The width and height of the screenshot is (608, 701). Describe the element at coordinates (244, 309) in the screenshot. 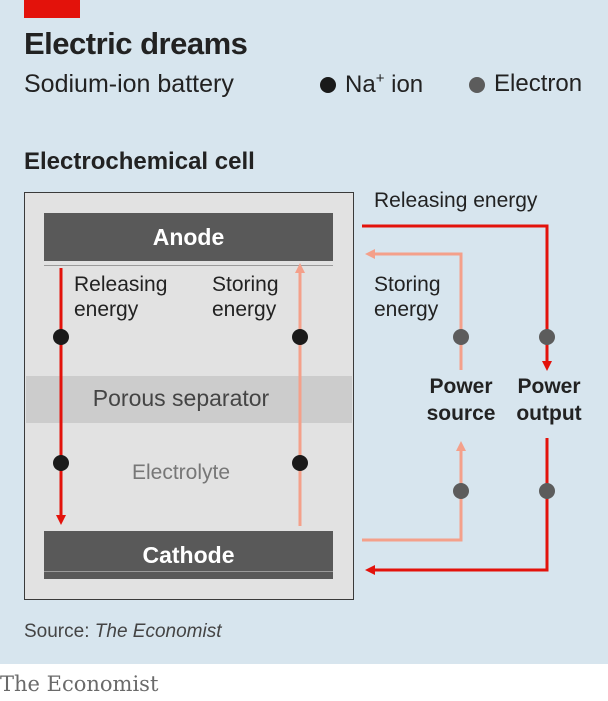

I see `storing-inside-line-2: energy` at that location.